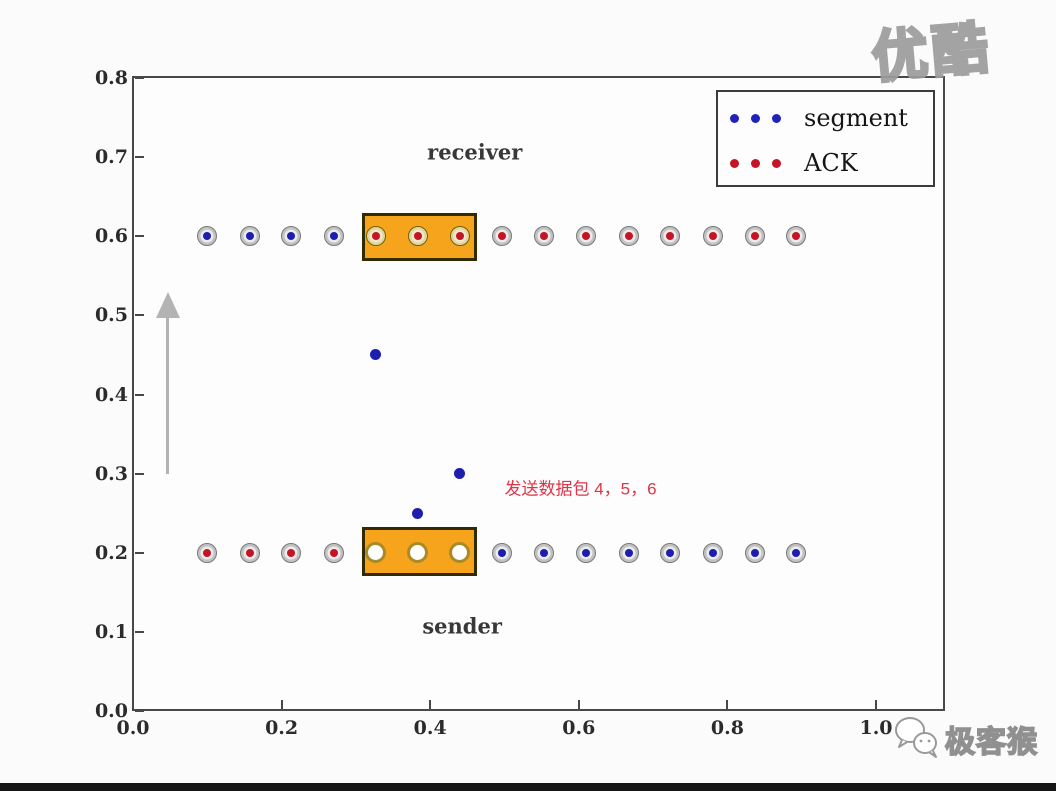 The image size is (1056, 791). What do you see at coordinates (111, 236) in the screenshot?
I see `y-tick-label: 0.6` at bounding box center [111, 236].